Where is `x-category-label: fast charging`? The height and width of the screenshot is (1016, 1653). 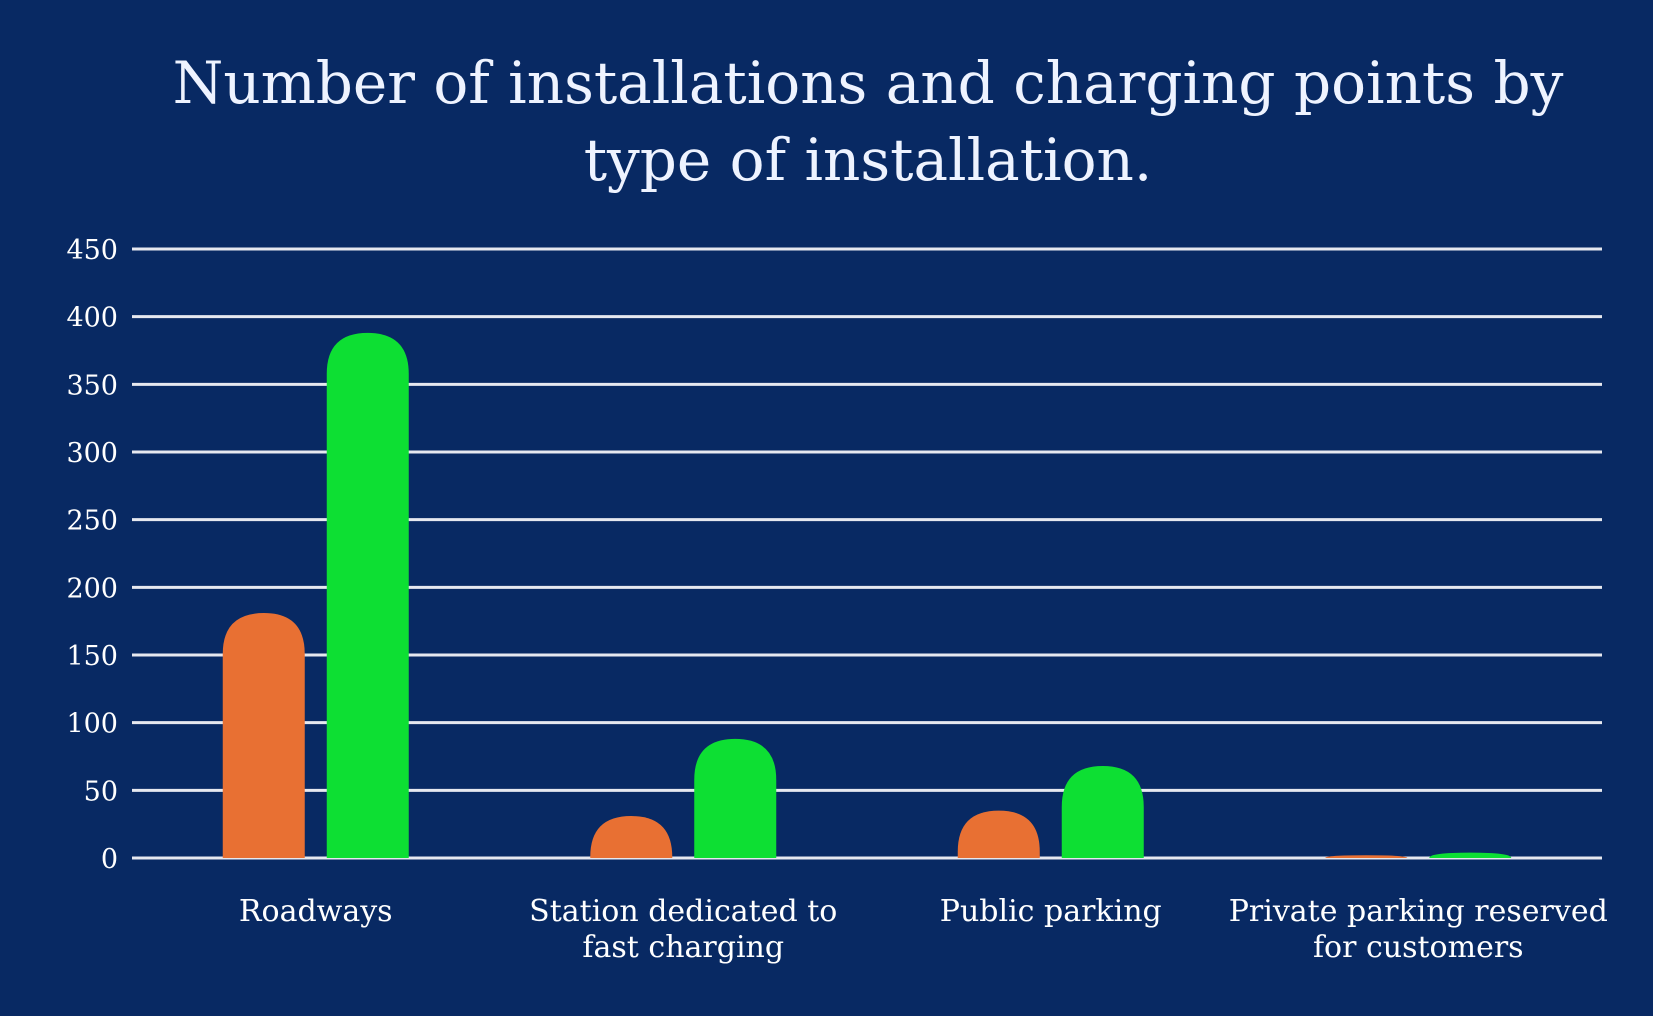
x-category-label: fast charging is located at coordinates (683, 947).